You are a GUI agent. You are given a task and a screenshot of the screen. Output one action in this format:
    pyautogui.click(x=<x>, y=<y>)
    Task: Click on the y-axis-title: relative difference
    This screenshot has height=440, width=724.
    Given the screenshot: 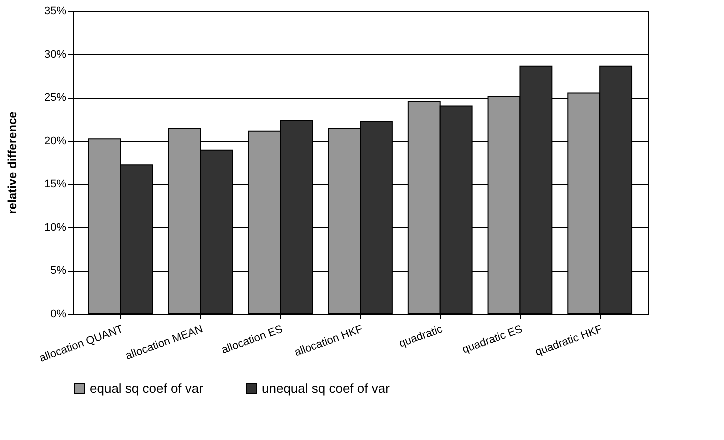 What is the action you would take?
    pyautogui.click(x=12, y=162)
    